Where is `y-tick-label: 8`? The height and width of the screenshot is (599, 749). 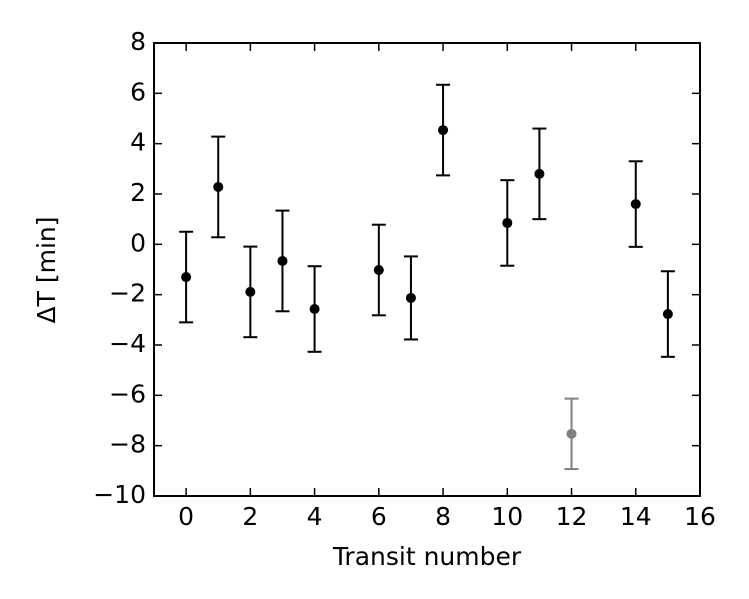
y-tick-label: 8 is located at coordinates (138, 41).